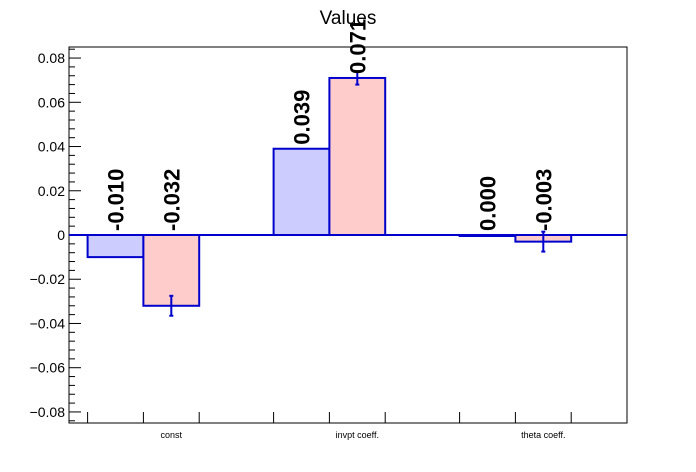  Describe the element at coordinates (51, 147) in the screenshot. I see `y-tick-label: 0.04` at that location.